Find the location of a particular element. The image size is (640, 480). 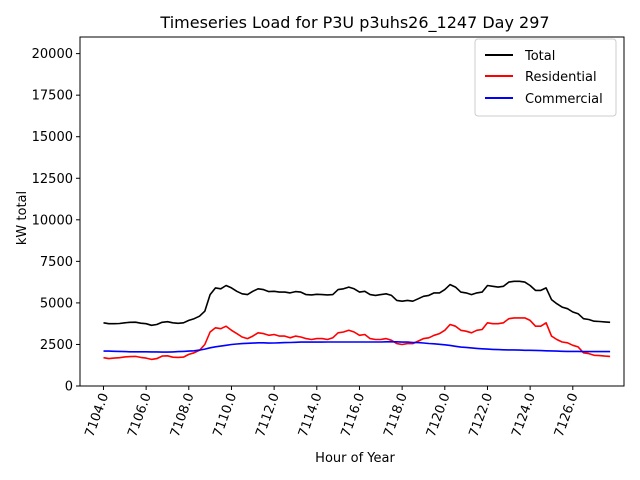

legend-label-commercial: Commercial is located at coordinates (564, 99).